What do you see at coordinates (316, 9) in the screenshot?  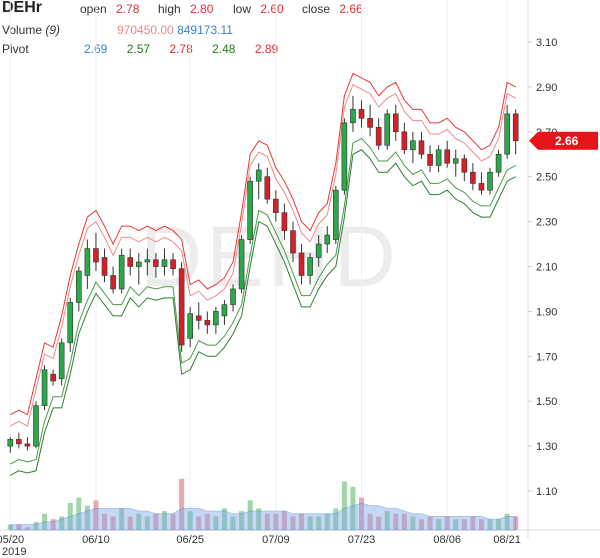 I see `close-label: close` at bounding box center [316, 9].